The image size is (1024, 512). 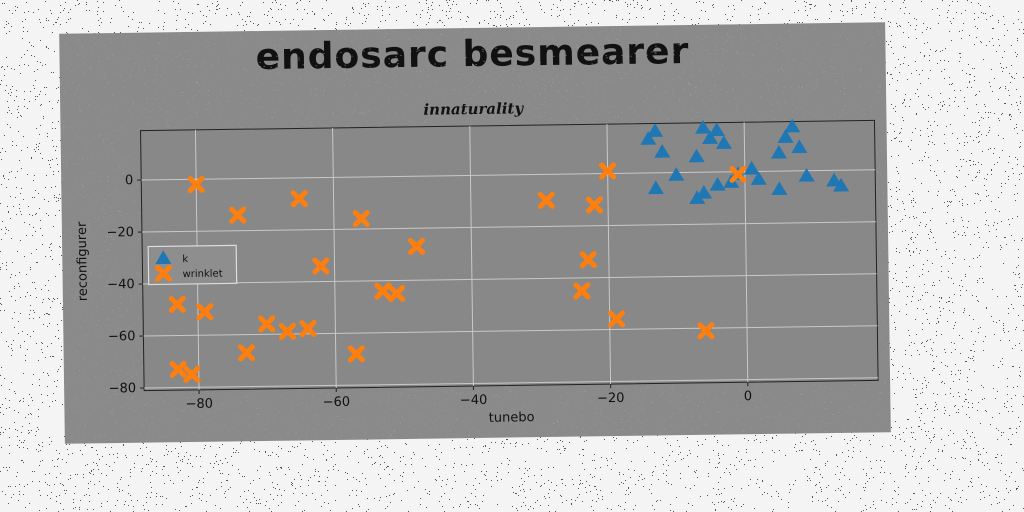 I want to click on y-tick-label: 0, so click(x=129, y=180).